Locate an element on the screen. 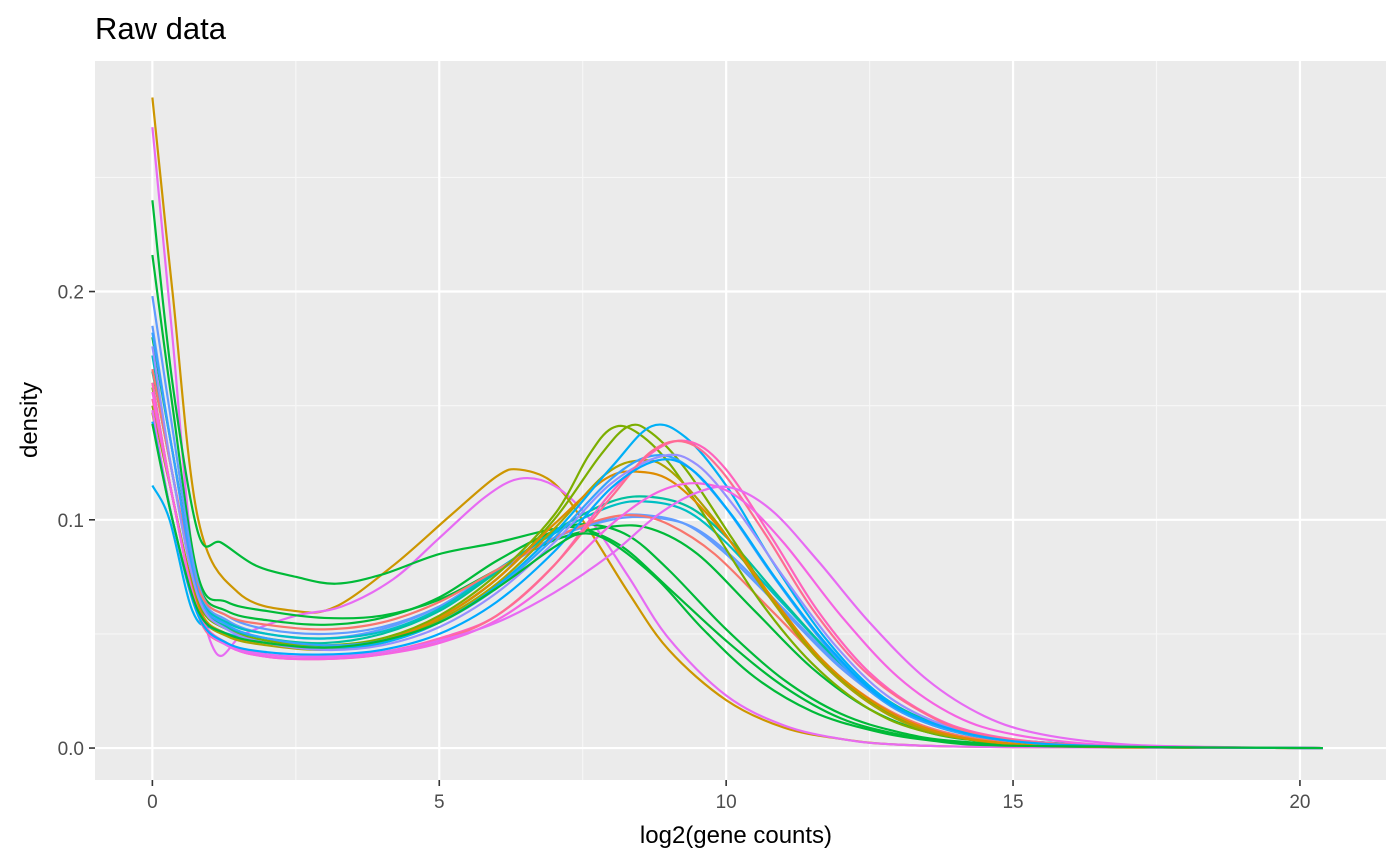 The image size is (1400, 865). y-tick-label: 0.0 is located at coordinates (71, 749).